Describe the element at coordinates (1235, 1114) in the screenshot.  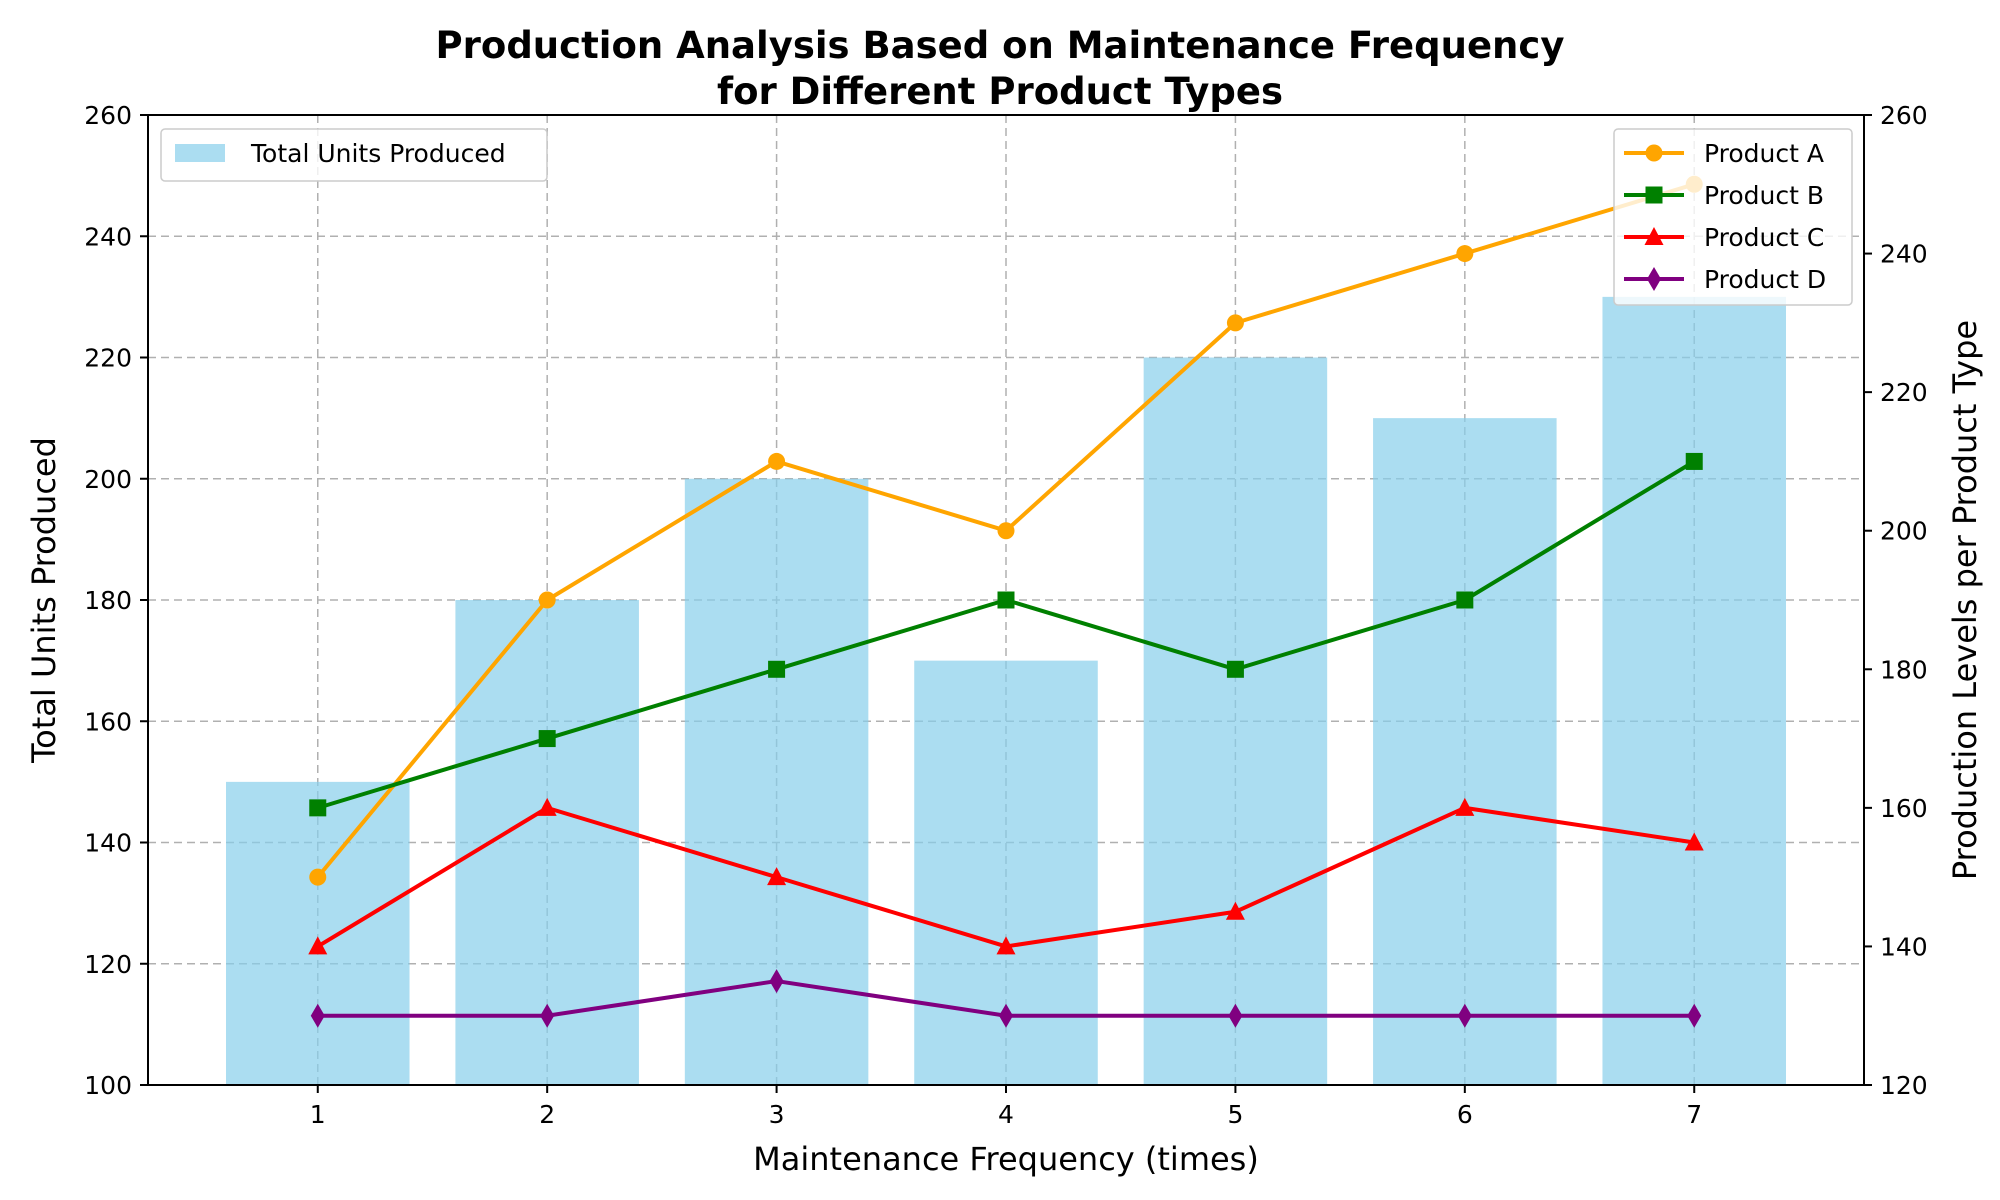
I see `x-tick-label-5: 5` at that location.